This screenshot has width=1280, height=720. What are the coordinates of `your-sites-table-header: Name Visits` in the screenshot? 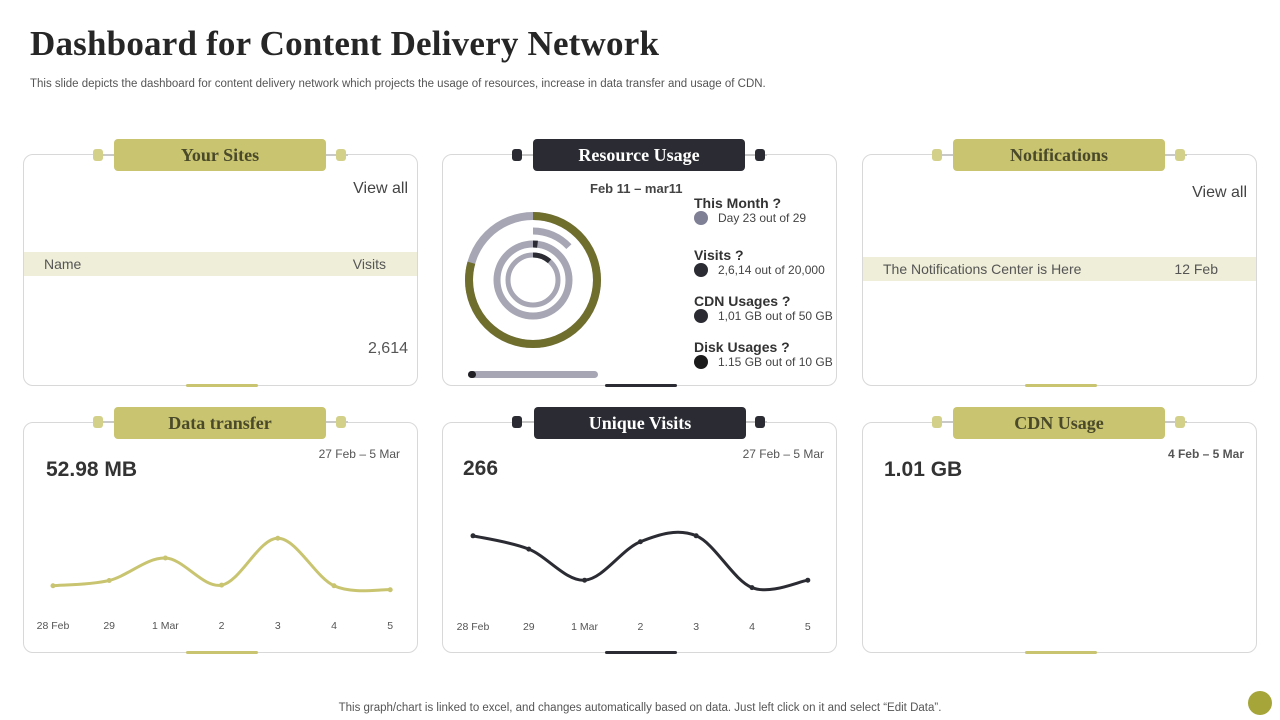 It's located at (220, 264).